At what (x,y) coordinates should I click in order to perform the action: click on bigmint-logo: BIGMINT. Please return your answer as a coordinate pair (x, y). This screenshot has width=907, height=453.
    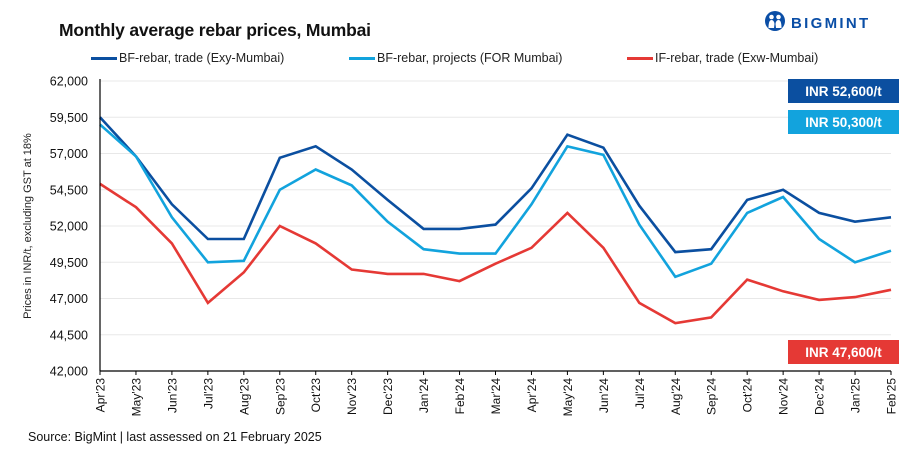
    Looking at the image, I should click on (817, 23).